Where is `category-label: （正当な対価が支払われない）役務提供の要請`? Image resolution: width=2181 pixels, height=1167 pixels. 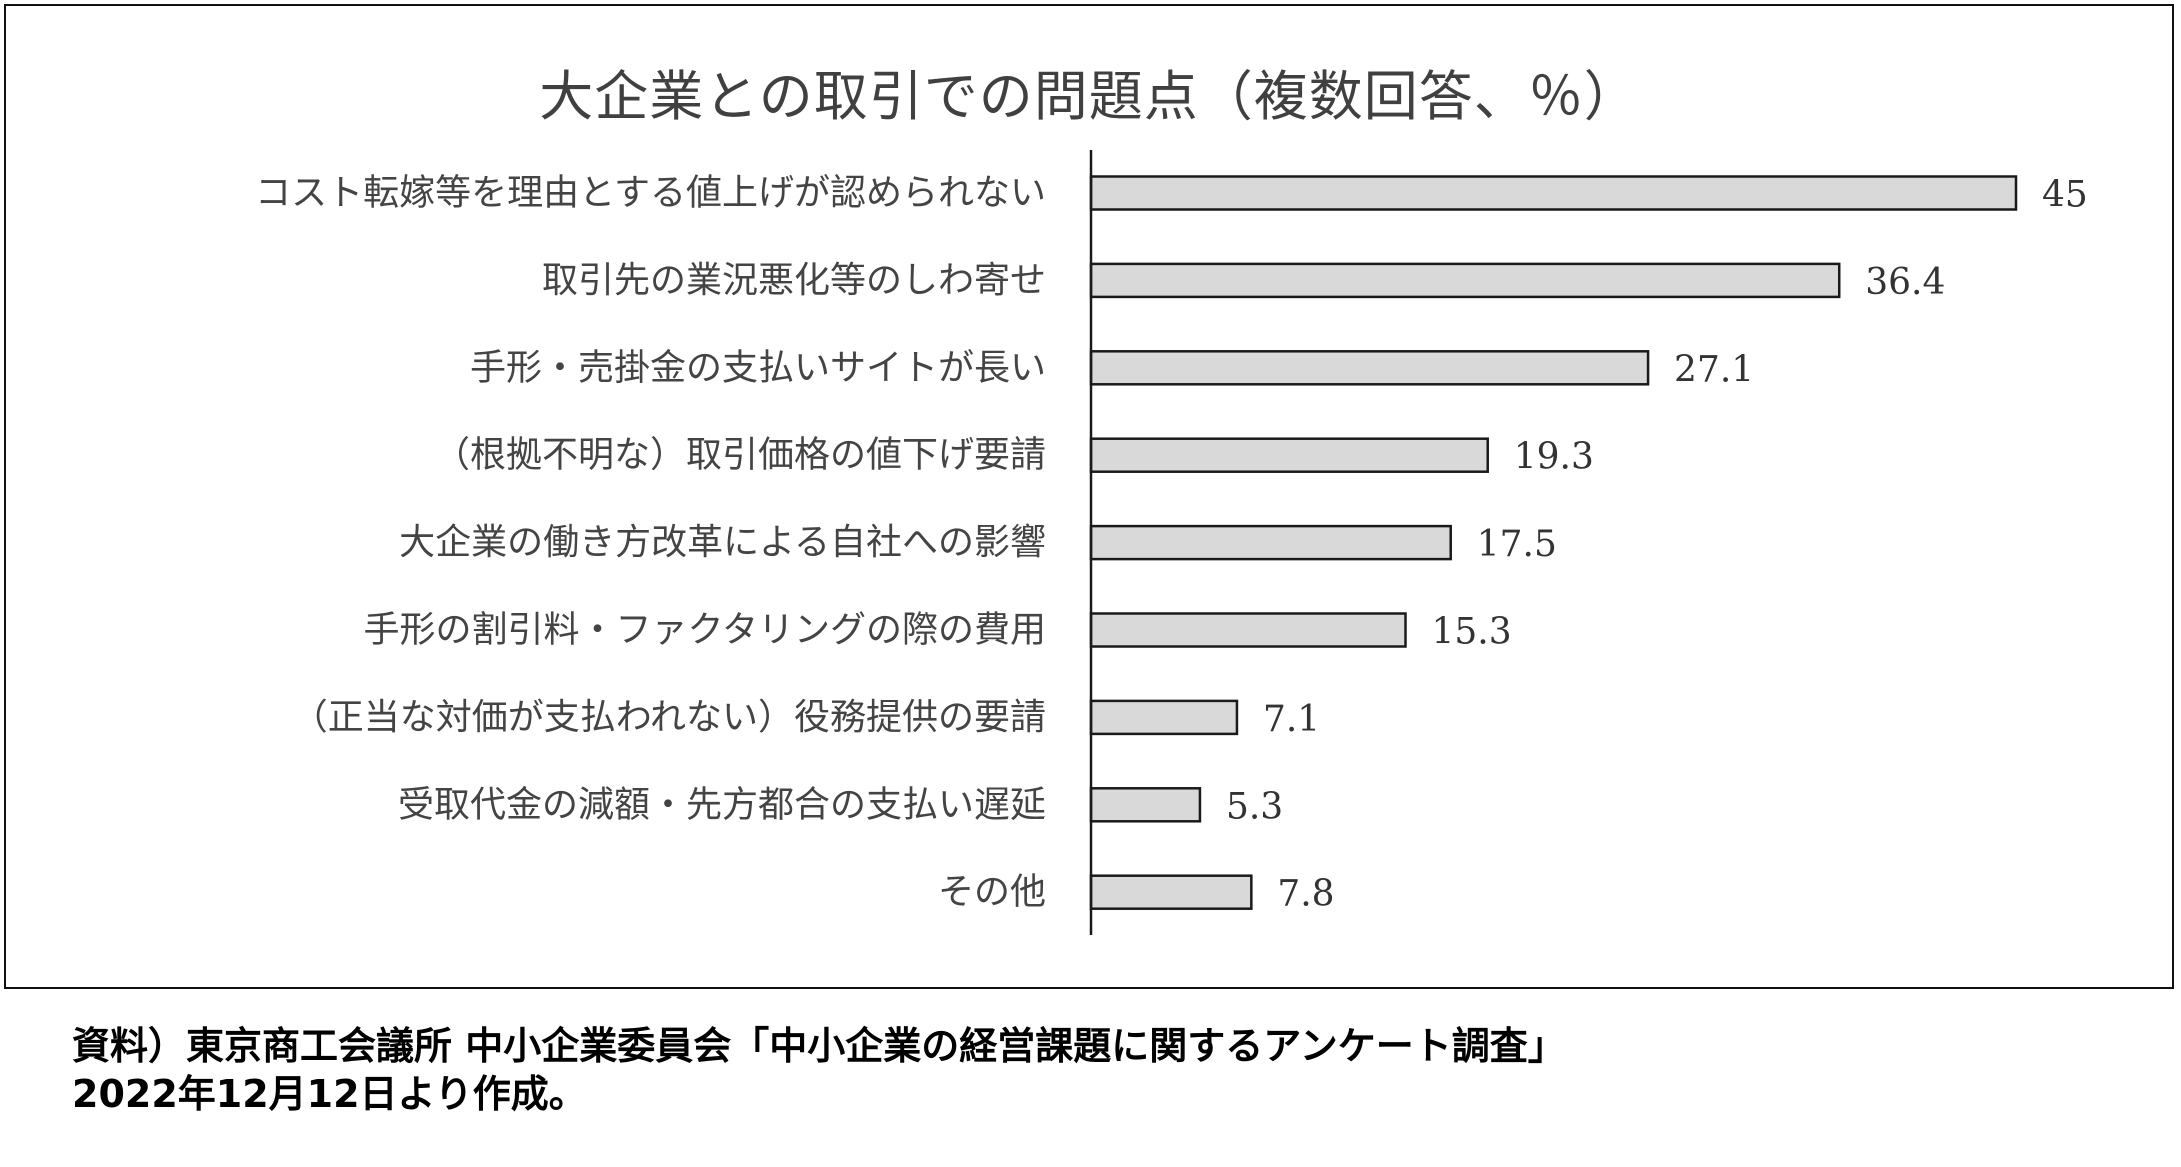
category-label: （正当な対価が支払われない）役務提供の要請 is located at coordinates (669, 717).